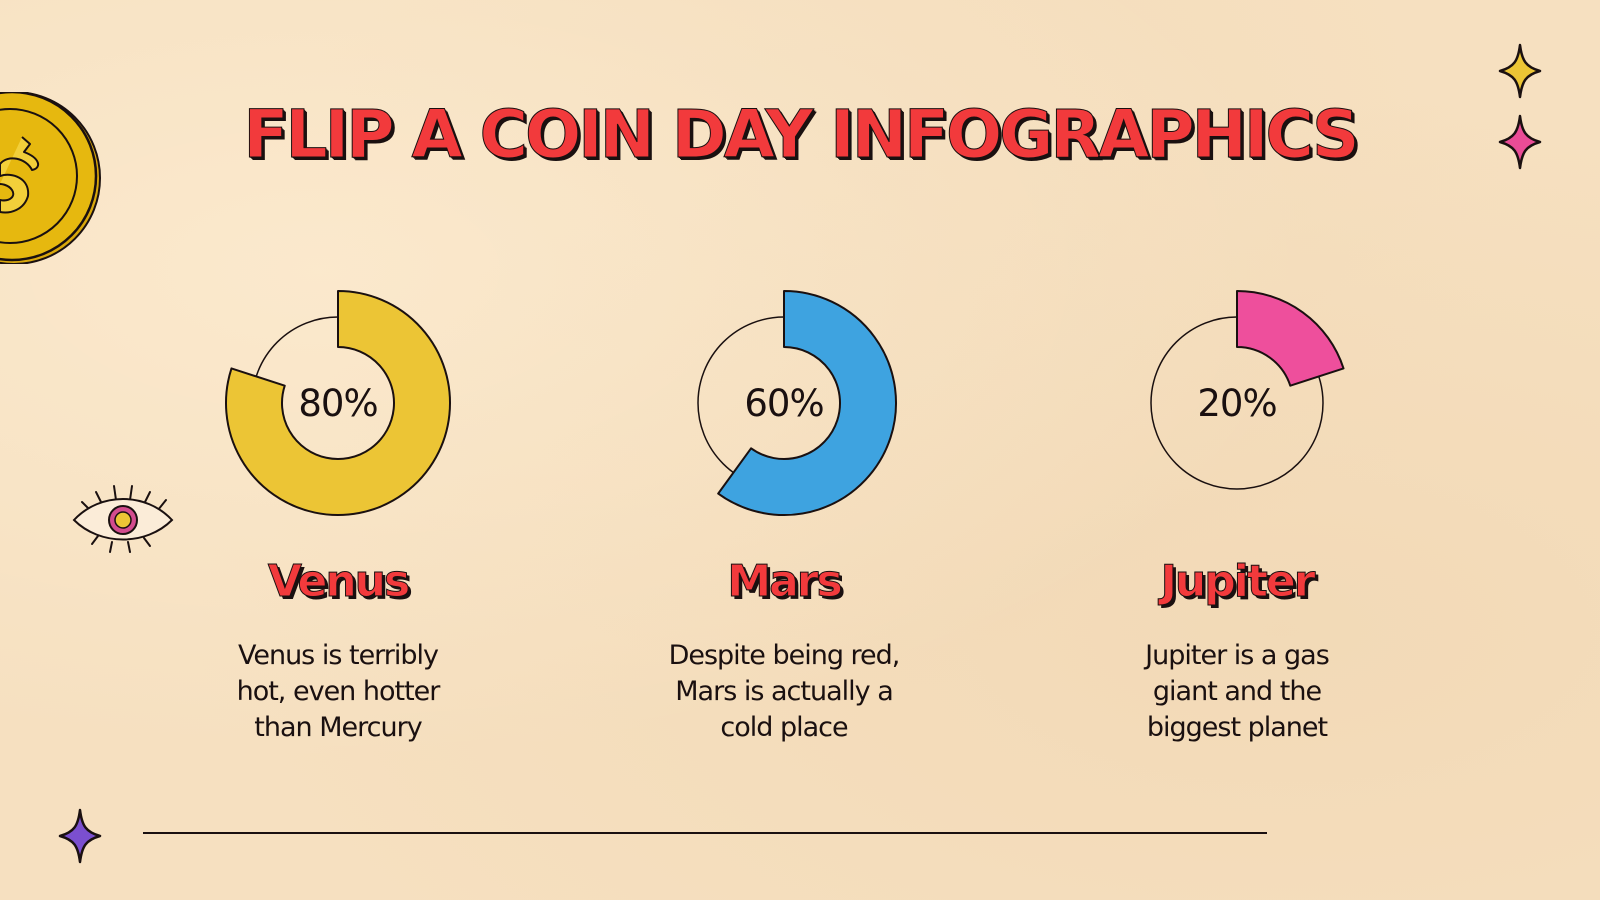 The height and width of the screenshot is (900, 1600). Describe the element at coordinates (784, 655) in the screenshot. I see `mars-description-line: Despite being red,` at that location.